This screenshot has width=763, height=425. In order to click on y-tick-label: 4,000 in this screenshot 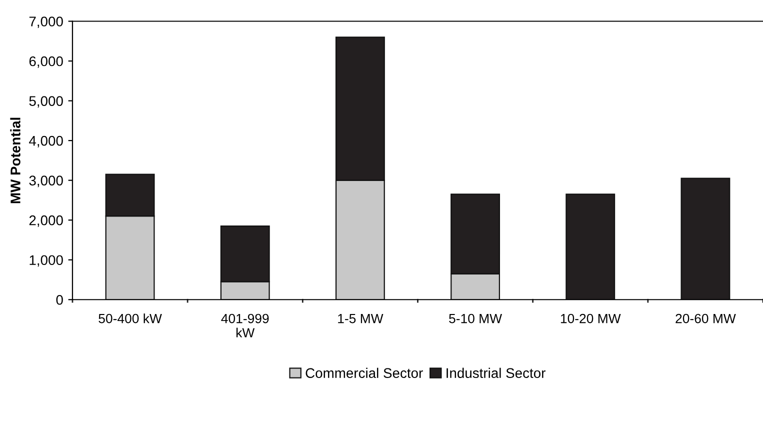, I will do `click(46, 142)`.